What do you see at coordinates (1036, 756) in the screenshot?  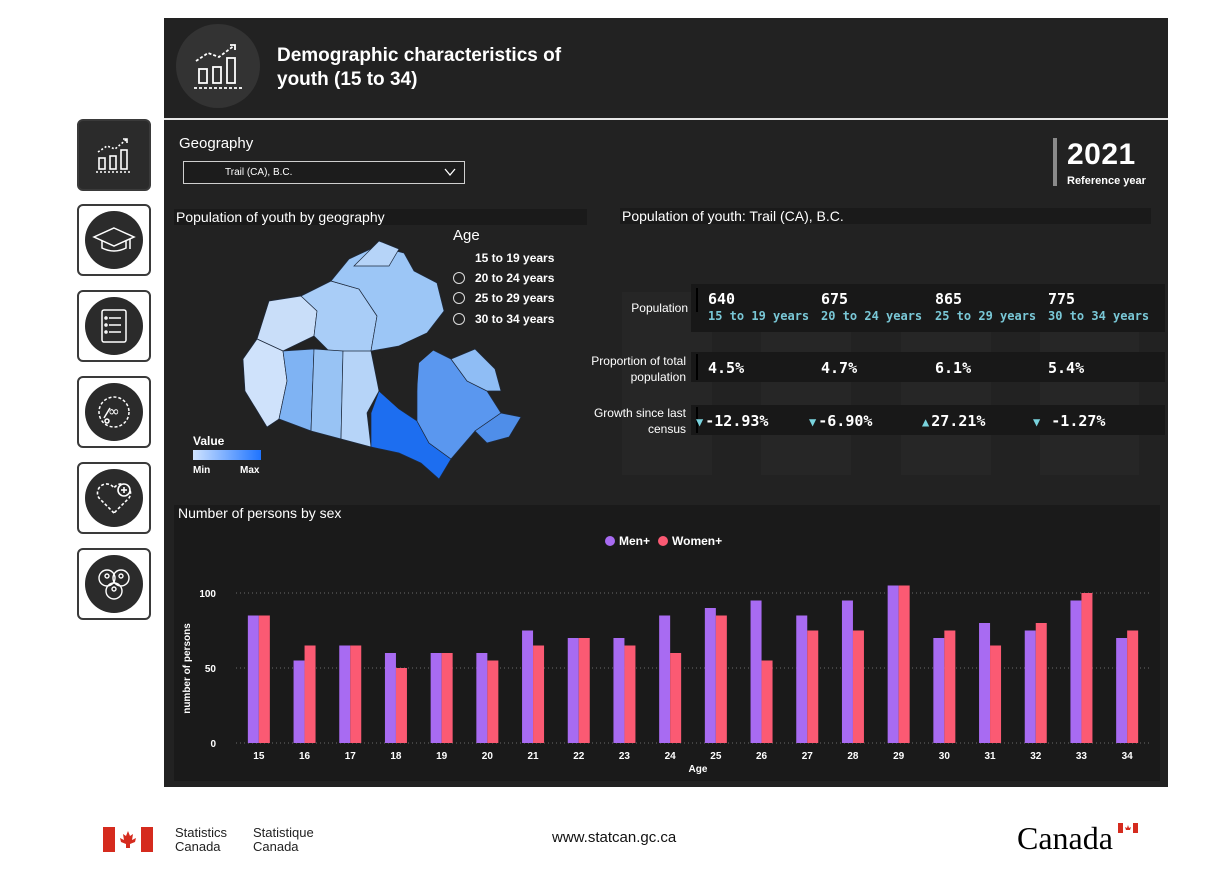 I see `x-tick-label: 32` at bounding box center [1036, 756].